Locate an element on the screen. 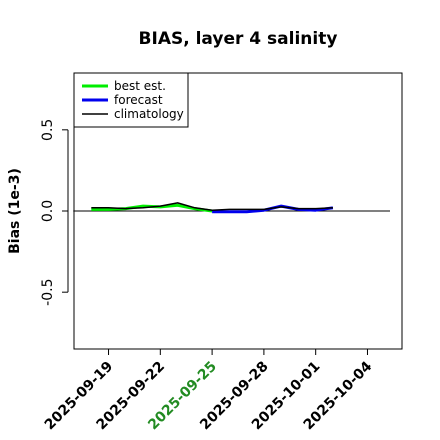 This screenshot has width=440, height=440. series-line-climatology is located at coordinates (212, 206).